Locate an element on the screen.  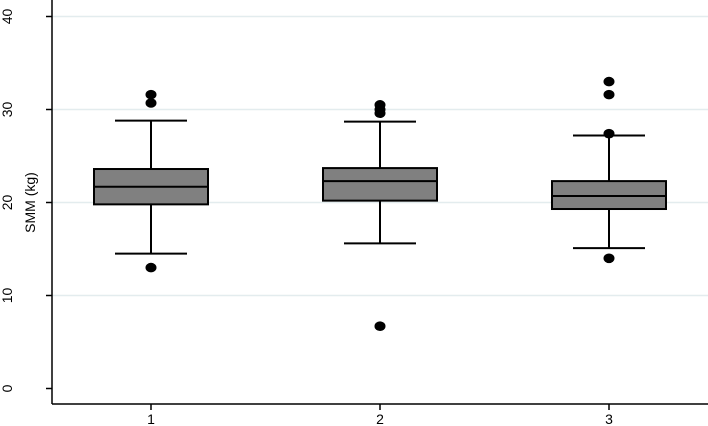
y-tick-label-40: 40 is located at coordinates (7, 17).